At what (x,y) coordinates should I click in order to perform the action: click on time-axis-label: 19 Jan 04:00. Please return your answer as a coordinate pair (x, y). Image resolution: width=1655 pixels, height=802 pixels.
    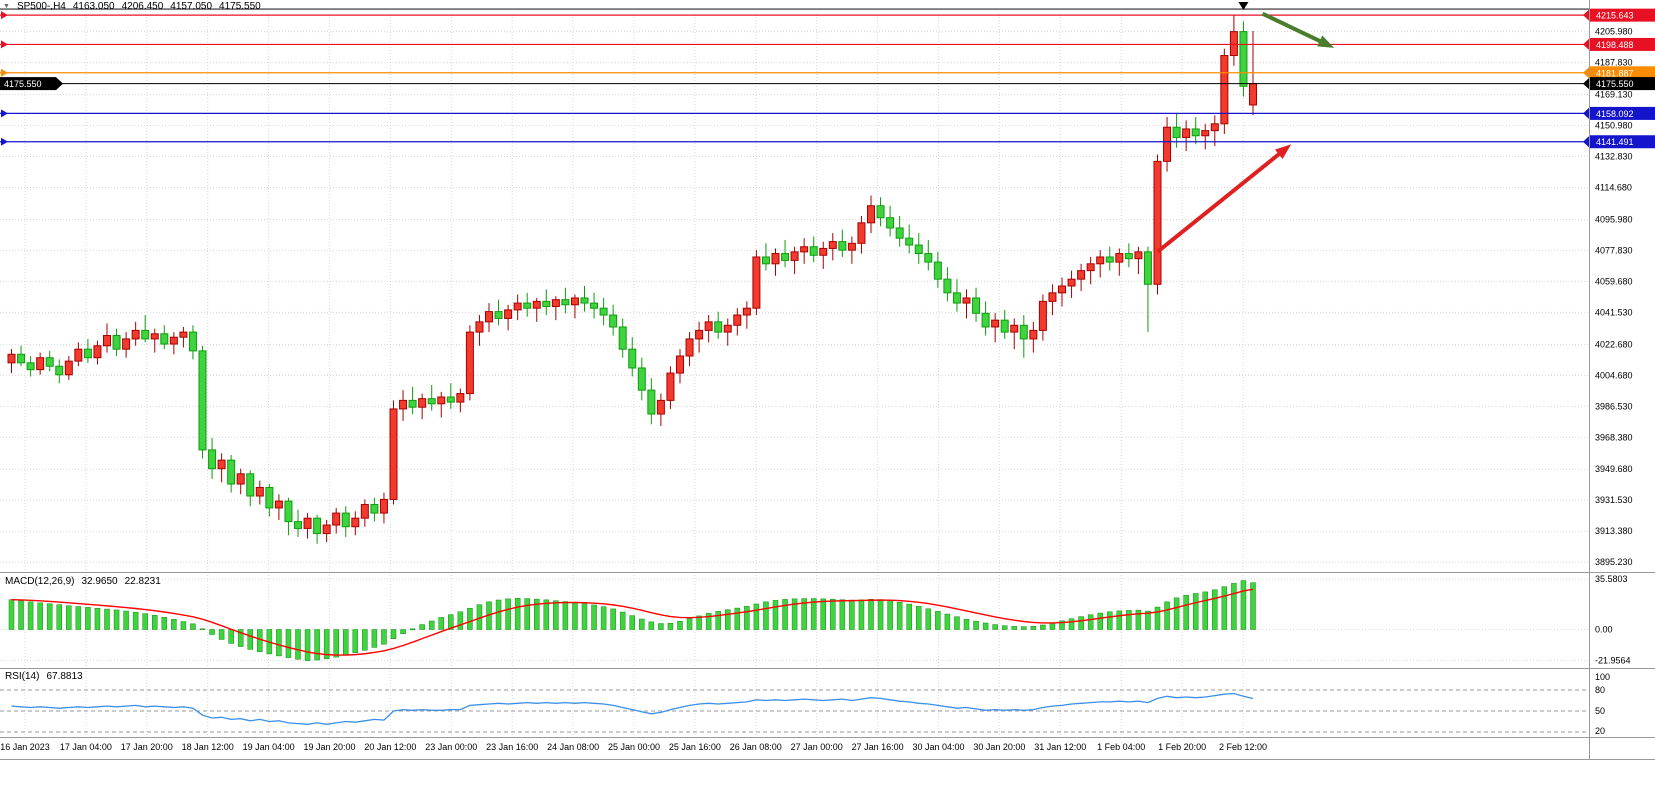
    Looking at the image, I should click on (269, 747).